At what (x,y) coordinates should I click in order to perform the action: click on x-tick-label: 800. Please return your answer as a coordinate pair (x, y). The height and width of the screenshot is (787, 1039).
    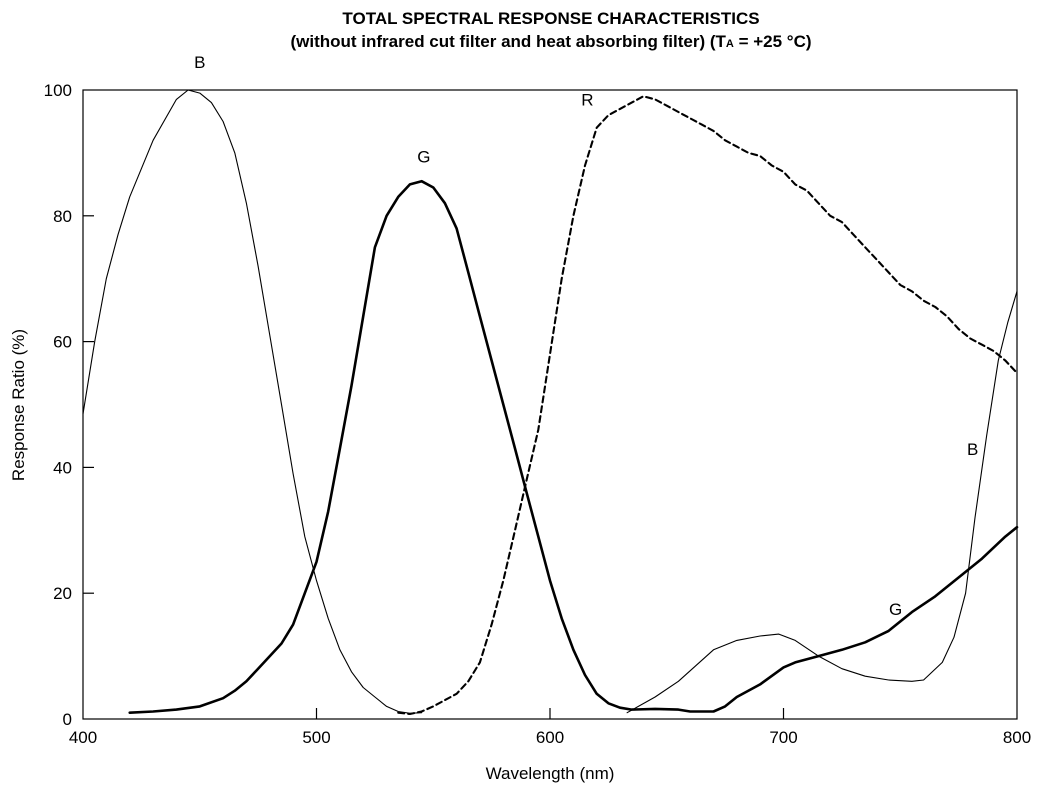
    Looking at the image, I should click on (1017, 737).